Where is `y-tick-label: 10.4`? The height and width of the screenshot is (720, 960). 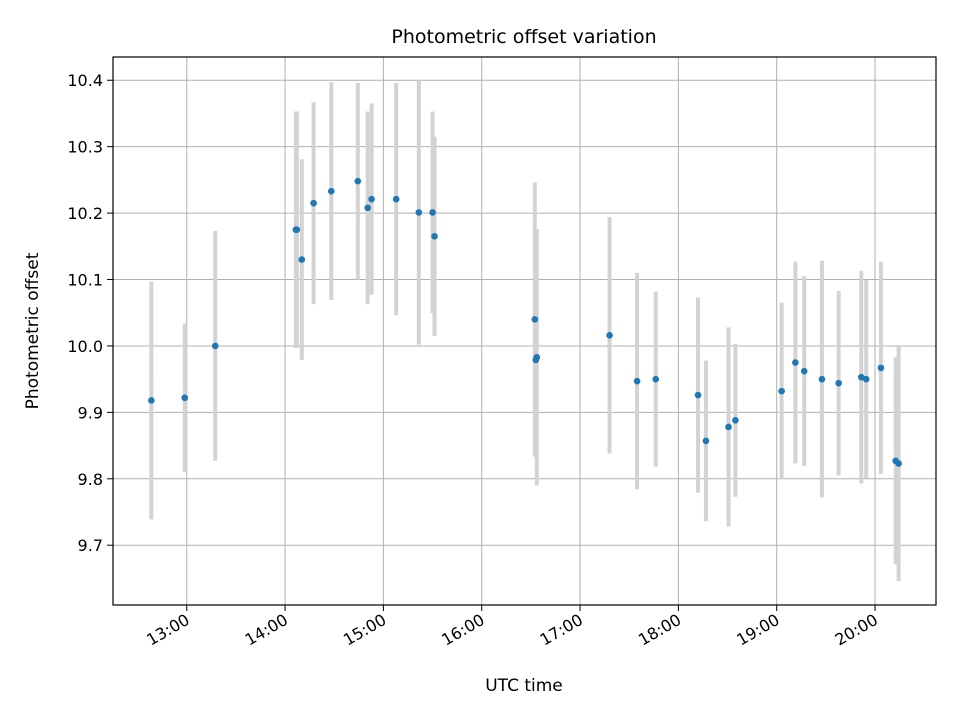 y-tick-label: 10.4 is located at coordinates (85, 80).